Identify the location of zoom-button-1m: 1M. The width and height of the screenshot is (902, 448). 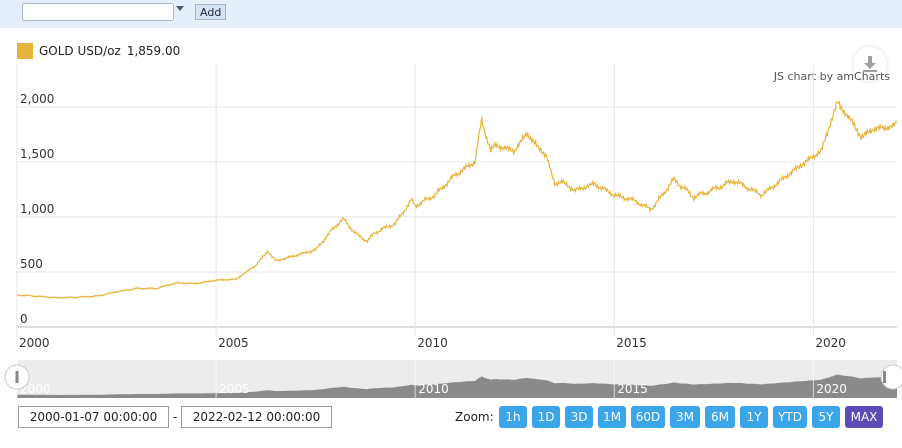
(612, 417).